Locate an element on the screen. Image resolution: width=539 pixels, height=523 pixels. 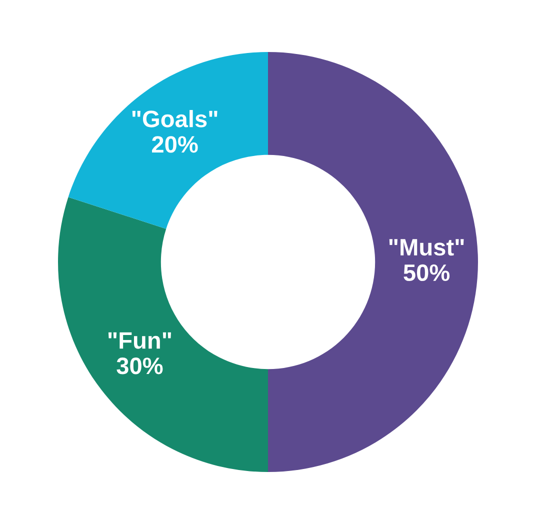
donut-slice is located at coordinates (168, 140).